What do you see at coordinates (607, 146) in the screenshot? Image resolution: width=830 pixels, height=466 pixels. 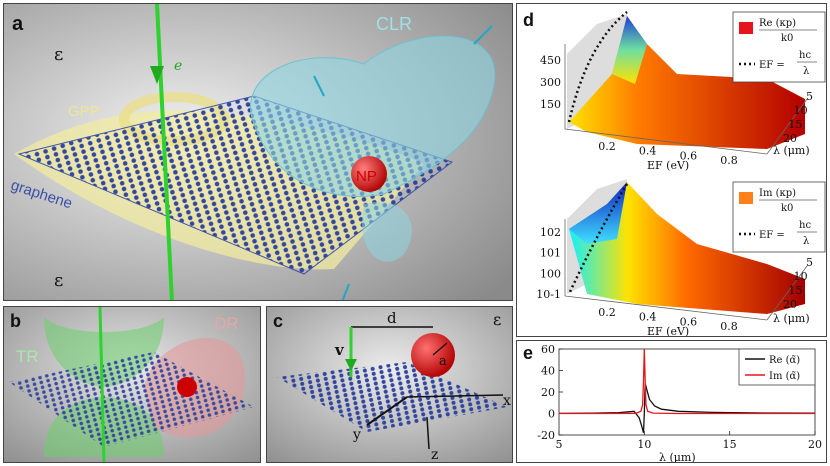 I see `re-x-tick: 0.2` at bounding box center [607, 146].